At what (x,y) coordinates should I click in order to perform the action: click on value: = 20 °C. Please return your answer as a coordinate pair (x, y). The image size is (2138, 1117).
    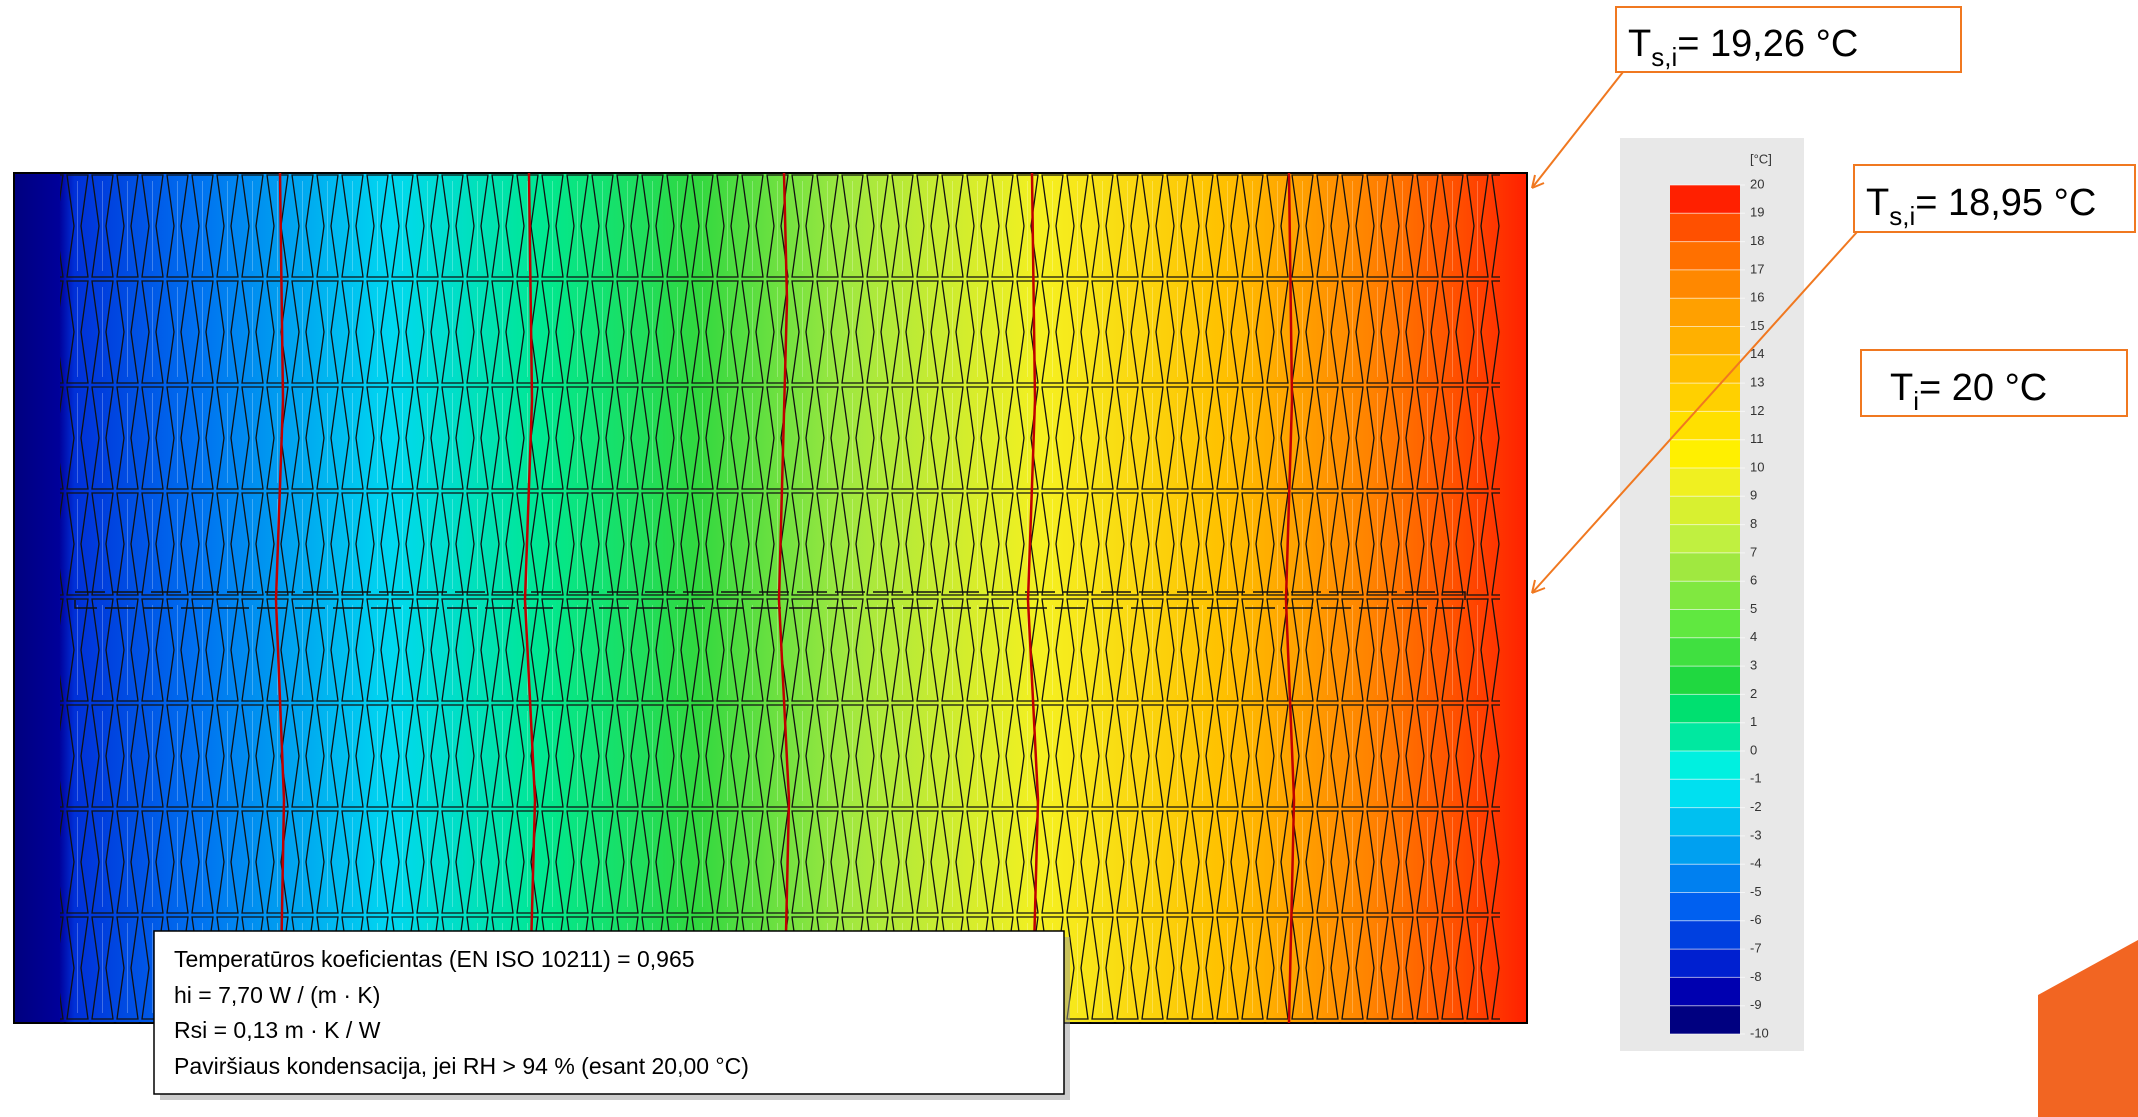
    Looking at the image, I should click on (1983, 388).